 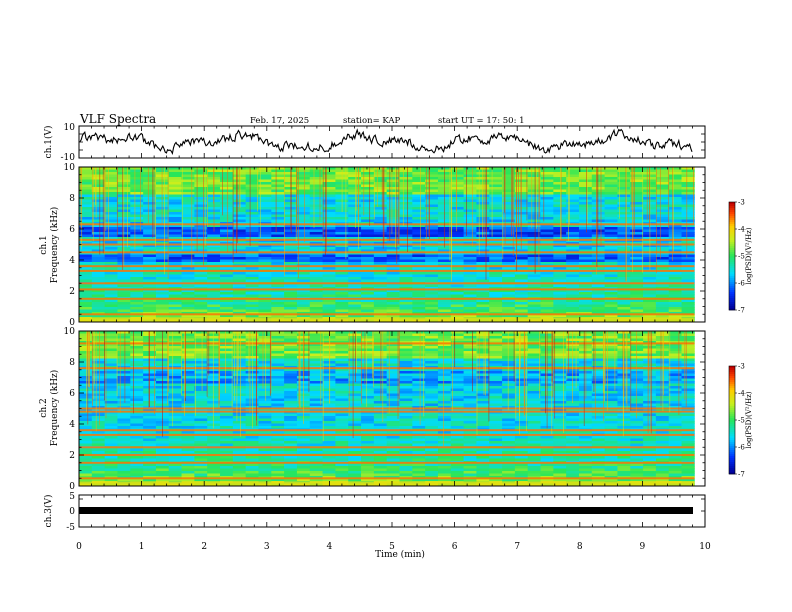 What do you see at coordinates (68, 158) in the screenshot?
I see `ch1-ytick-bottom: -10` at bounding box center [68, 158].